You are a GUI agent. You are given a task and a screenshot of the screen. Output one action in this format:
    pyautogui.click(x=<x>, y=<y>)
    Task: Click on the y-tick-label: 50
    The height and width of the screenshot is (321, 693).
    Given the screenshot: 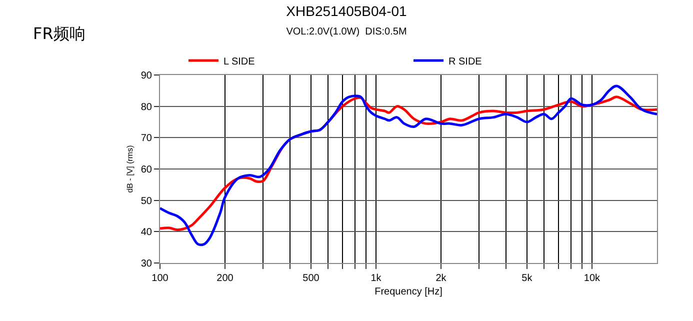 What is the action you would take?
    pyautogui.click(x=146, y=201)
    